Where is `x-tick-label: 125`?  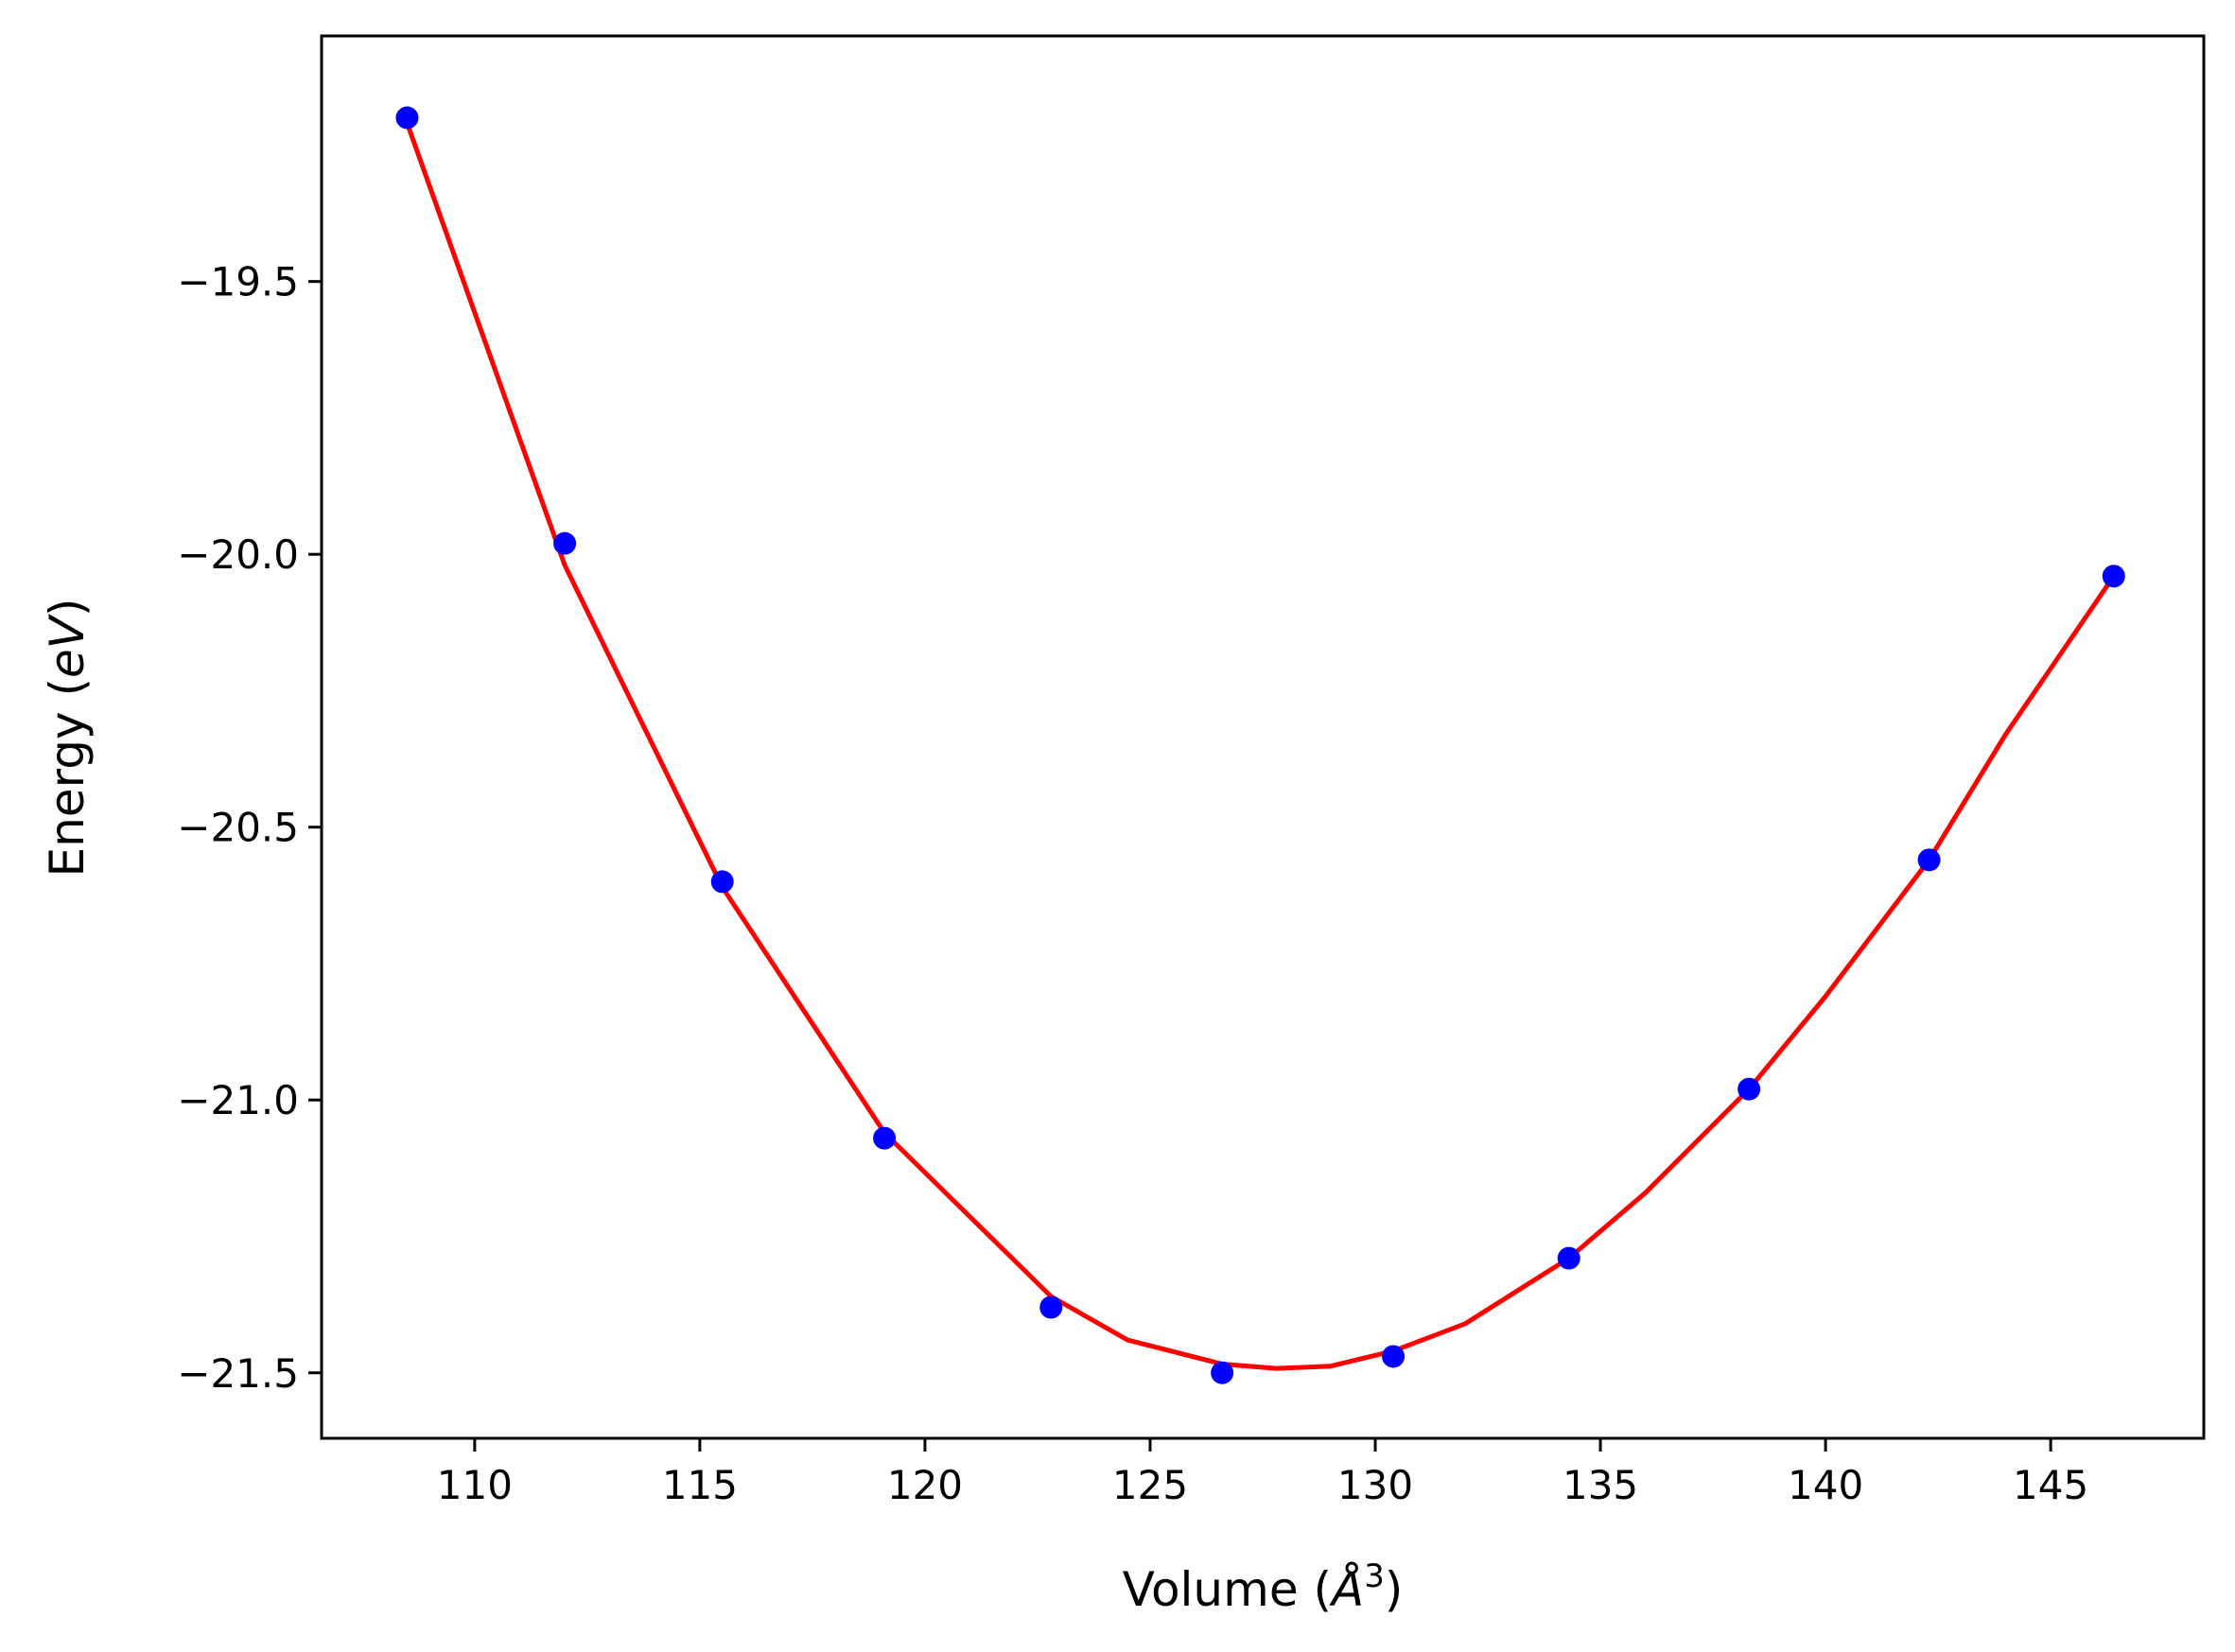 x-tick-label: 125 is located at coordinates (1150, 1485).